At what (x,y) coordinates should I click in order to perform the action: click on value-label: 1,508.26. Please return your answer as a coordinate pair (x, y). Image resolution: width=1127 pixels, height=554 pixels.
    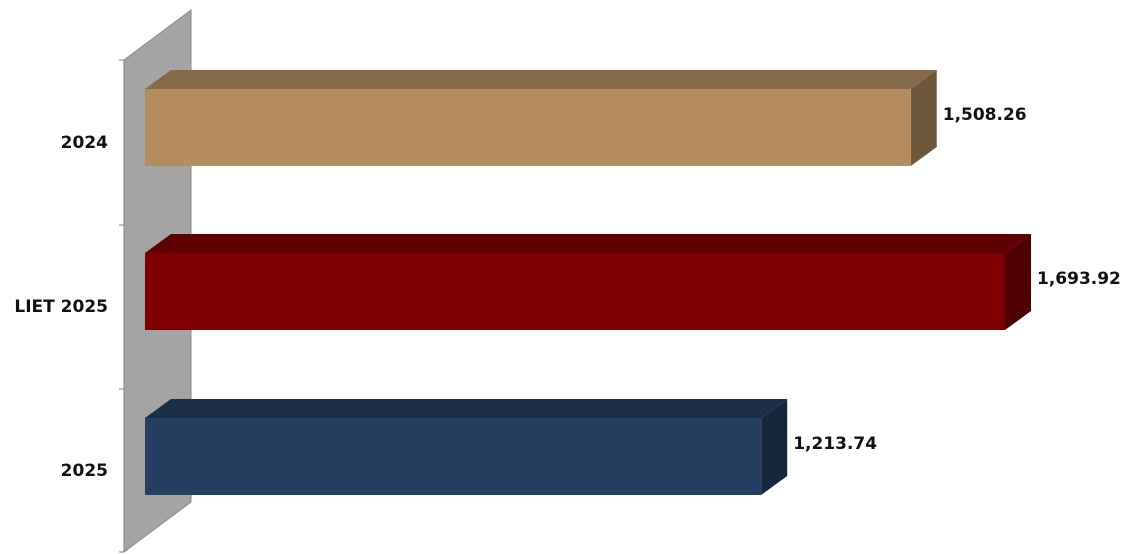
    Looking at the image, I should click on (985, 115).